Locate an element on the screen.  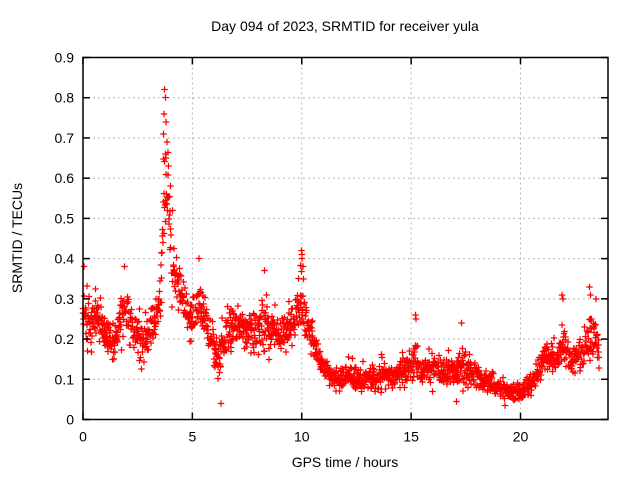
x-tick-label: 0 is located at coordinates (83, 437).